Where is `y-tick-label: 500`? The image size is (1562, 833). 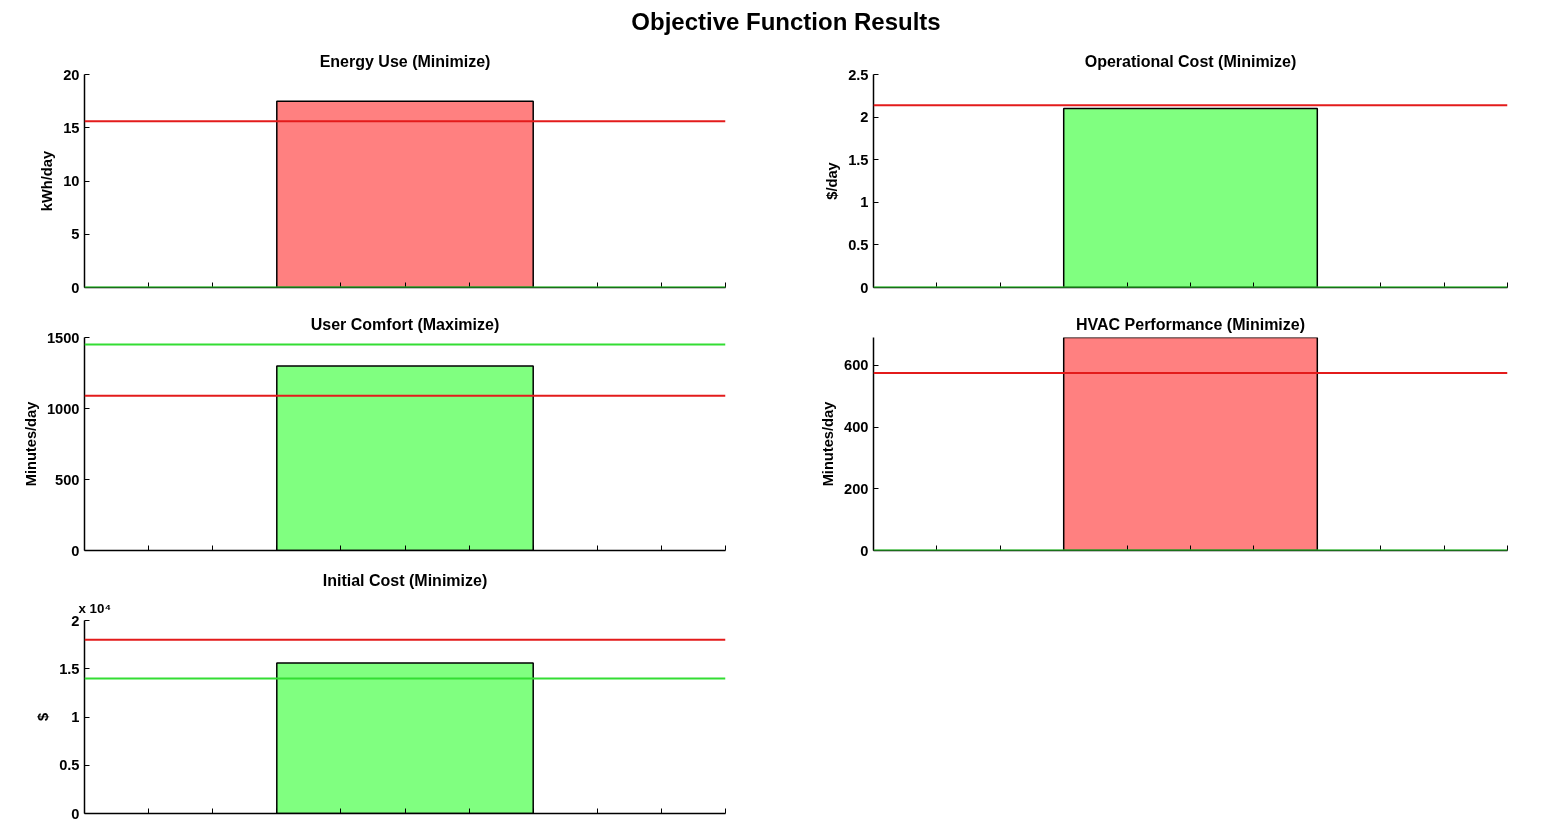 y-tick-label: 500 is located at coordinates (67, 479).